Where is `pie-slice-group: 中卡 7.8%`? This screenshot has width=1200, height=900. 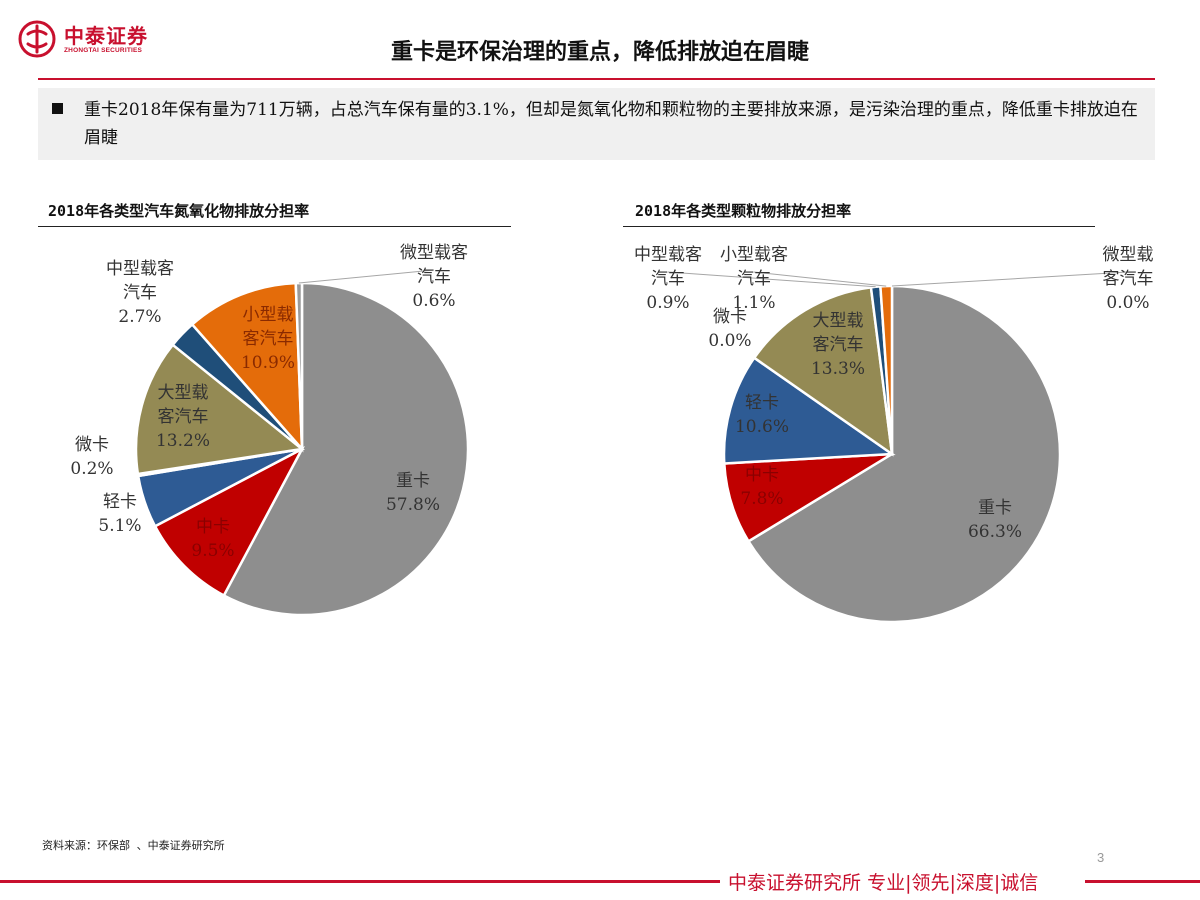
pie-slice-group: 中卡 7.8% is located at coordinates (807, 498).